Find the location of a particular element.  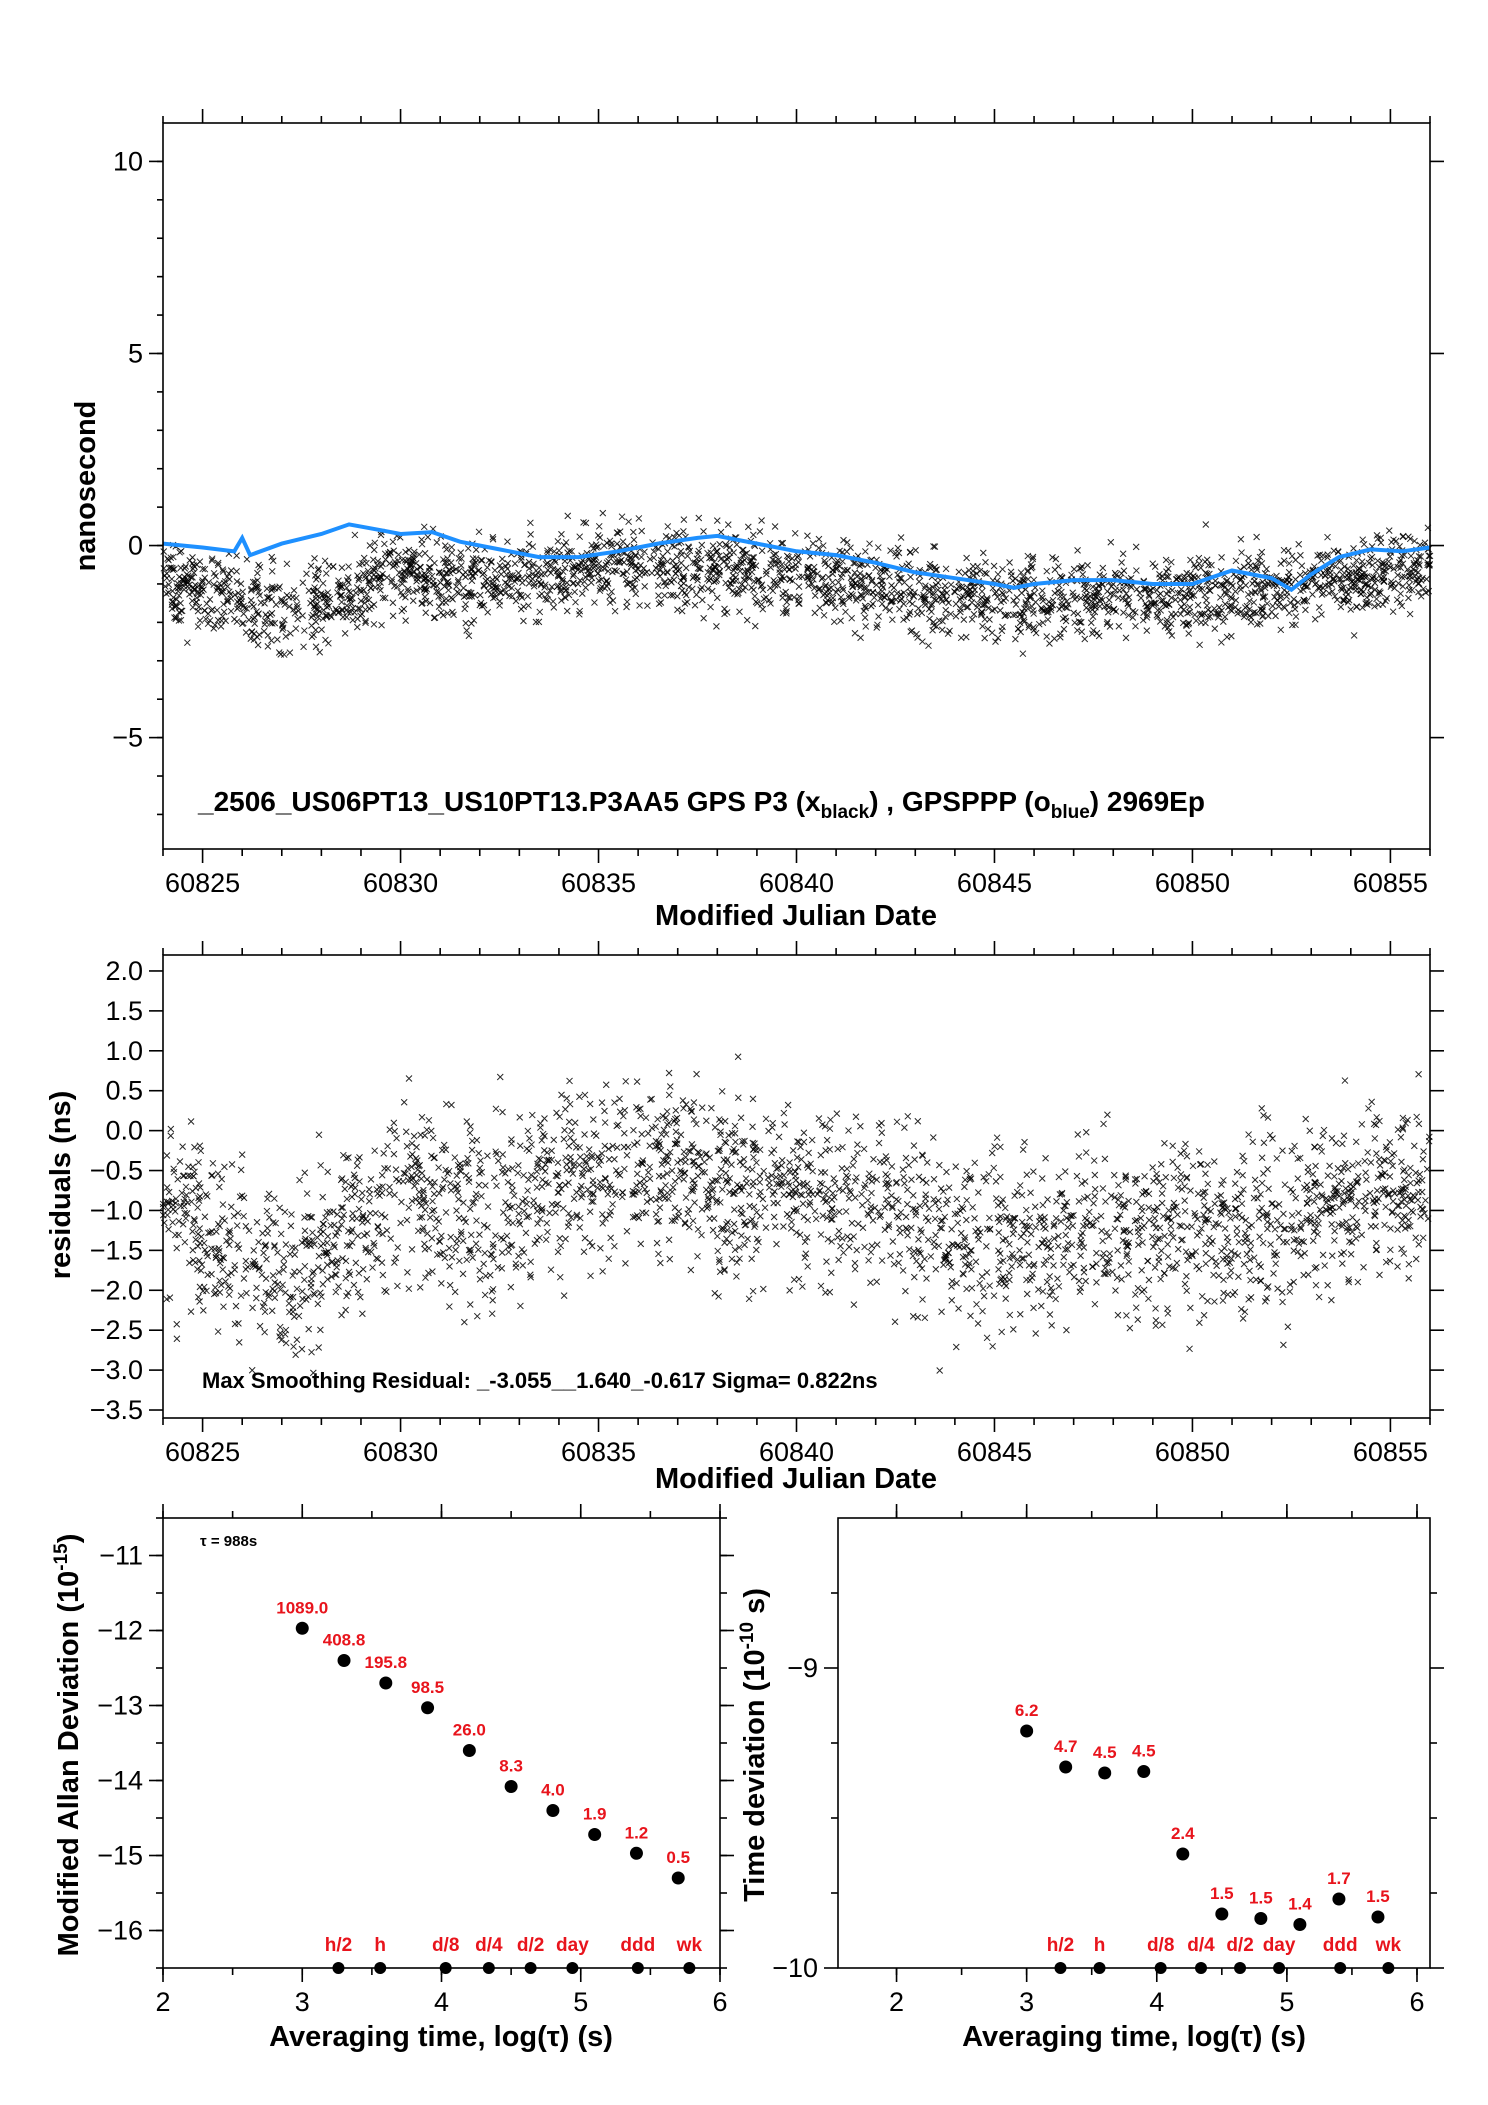

y-tick-label: 0 is located at coordinates (135, 546).